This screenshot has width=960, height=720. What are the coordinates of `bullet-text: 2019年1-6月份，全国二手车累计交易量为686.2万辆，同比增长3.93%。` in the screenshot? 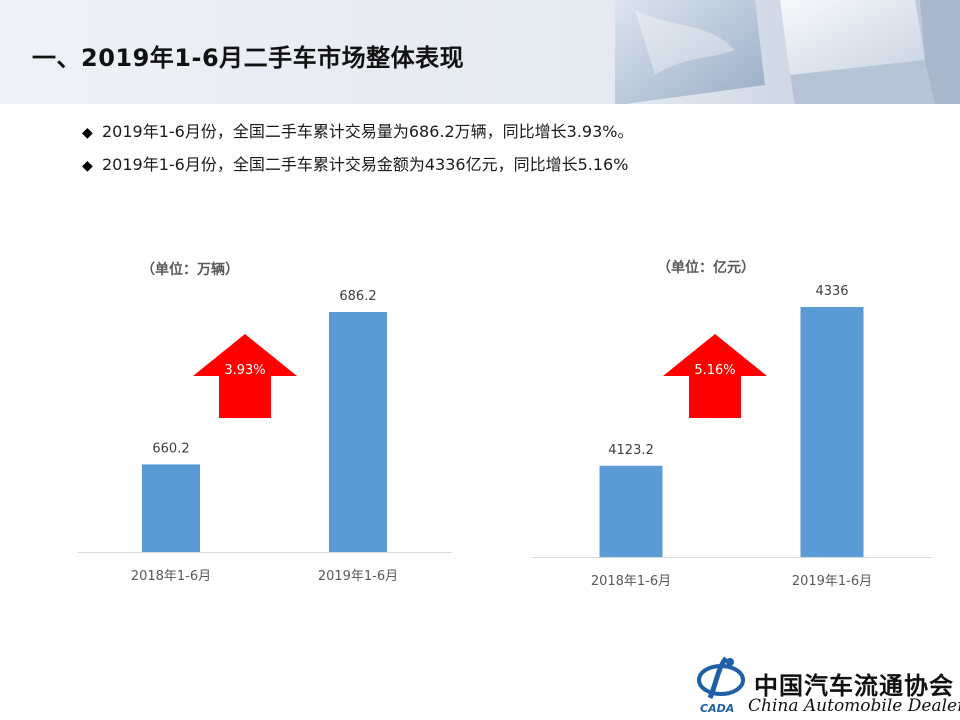 It's located at (368, 131).